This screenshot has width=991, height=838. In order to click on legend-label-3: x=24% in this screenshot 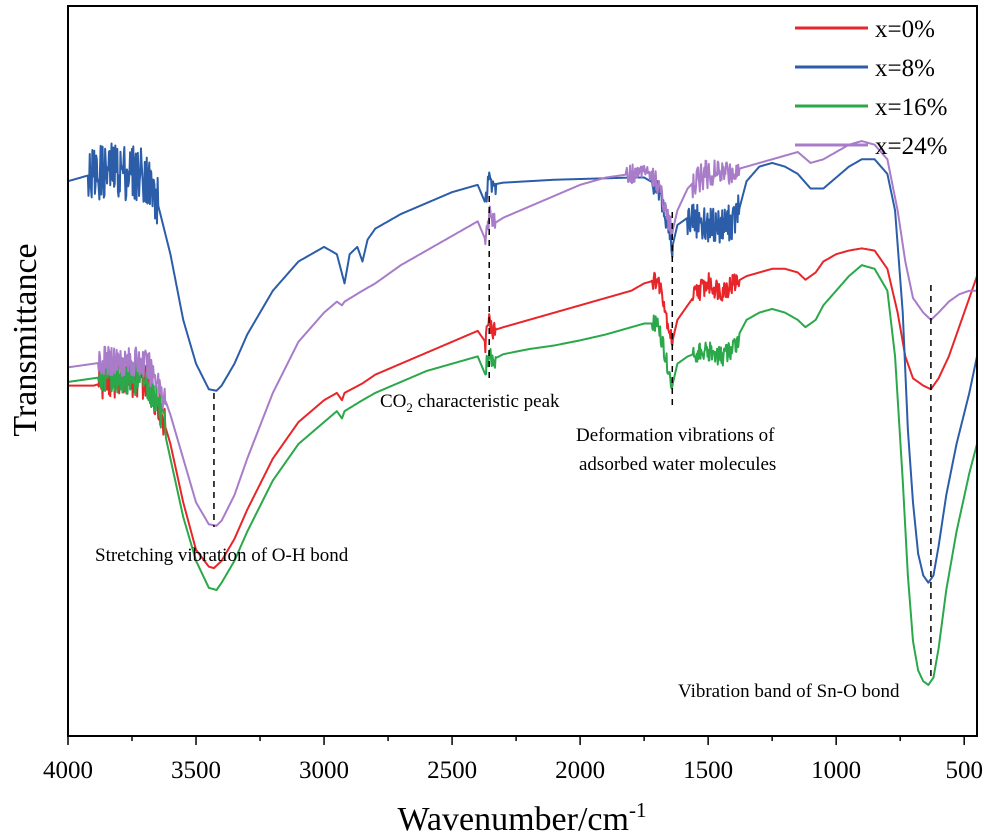, I will do `click(911, 146)`.